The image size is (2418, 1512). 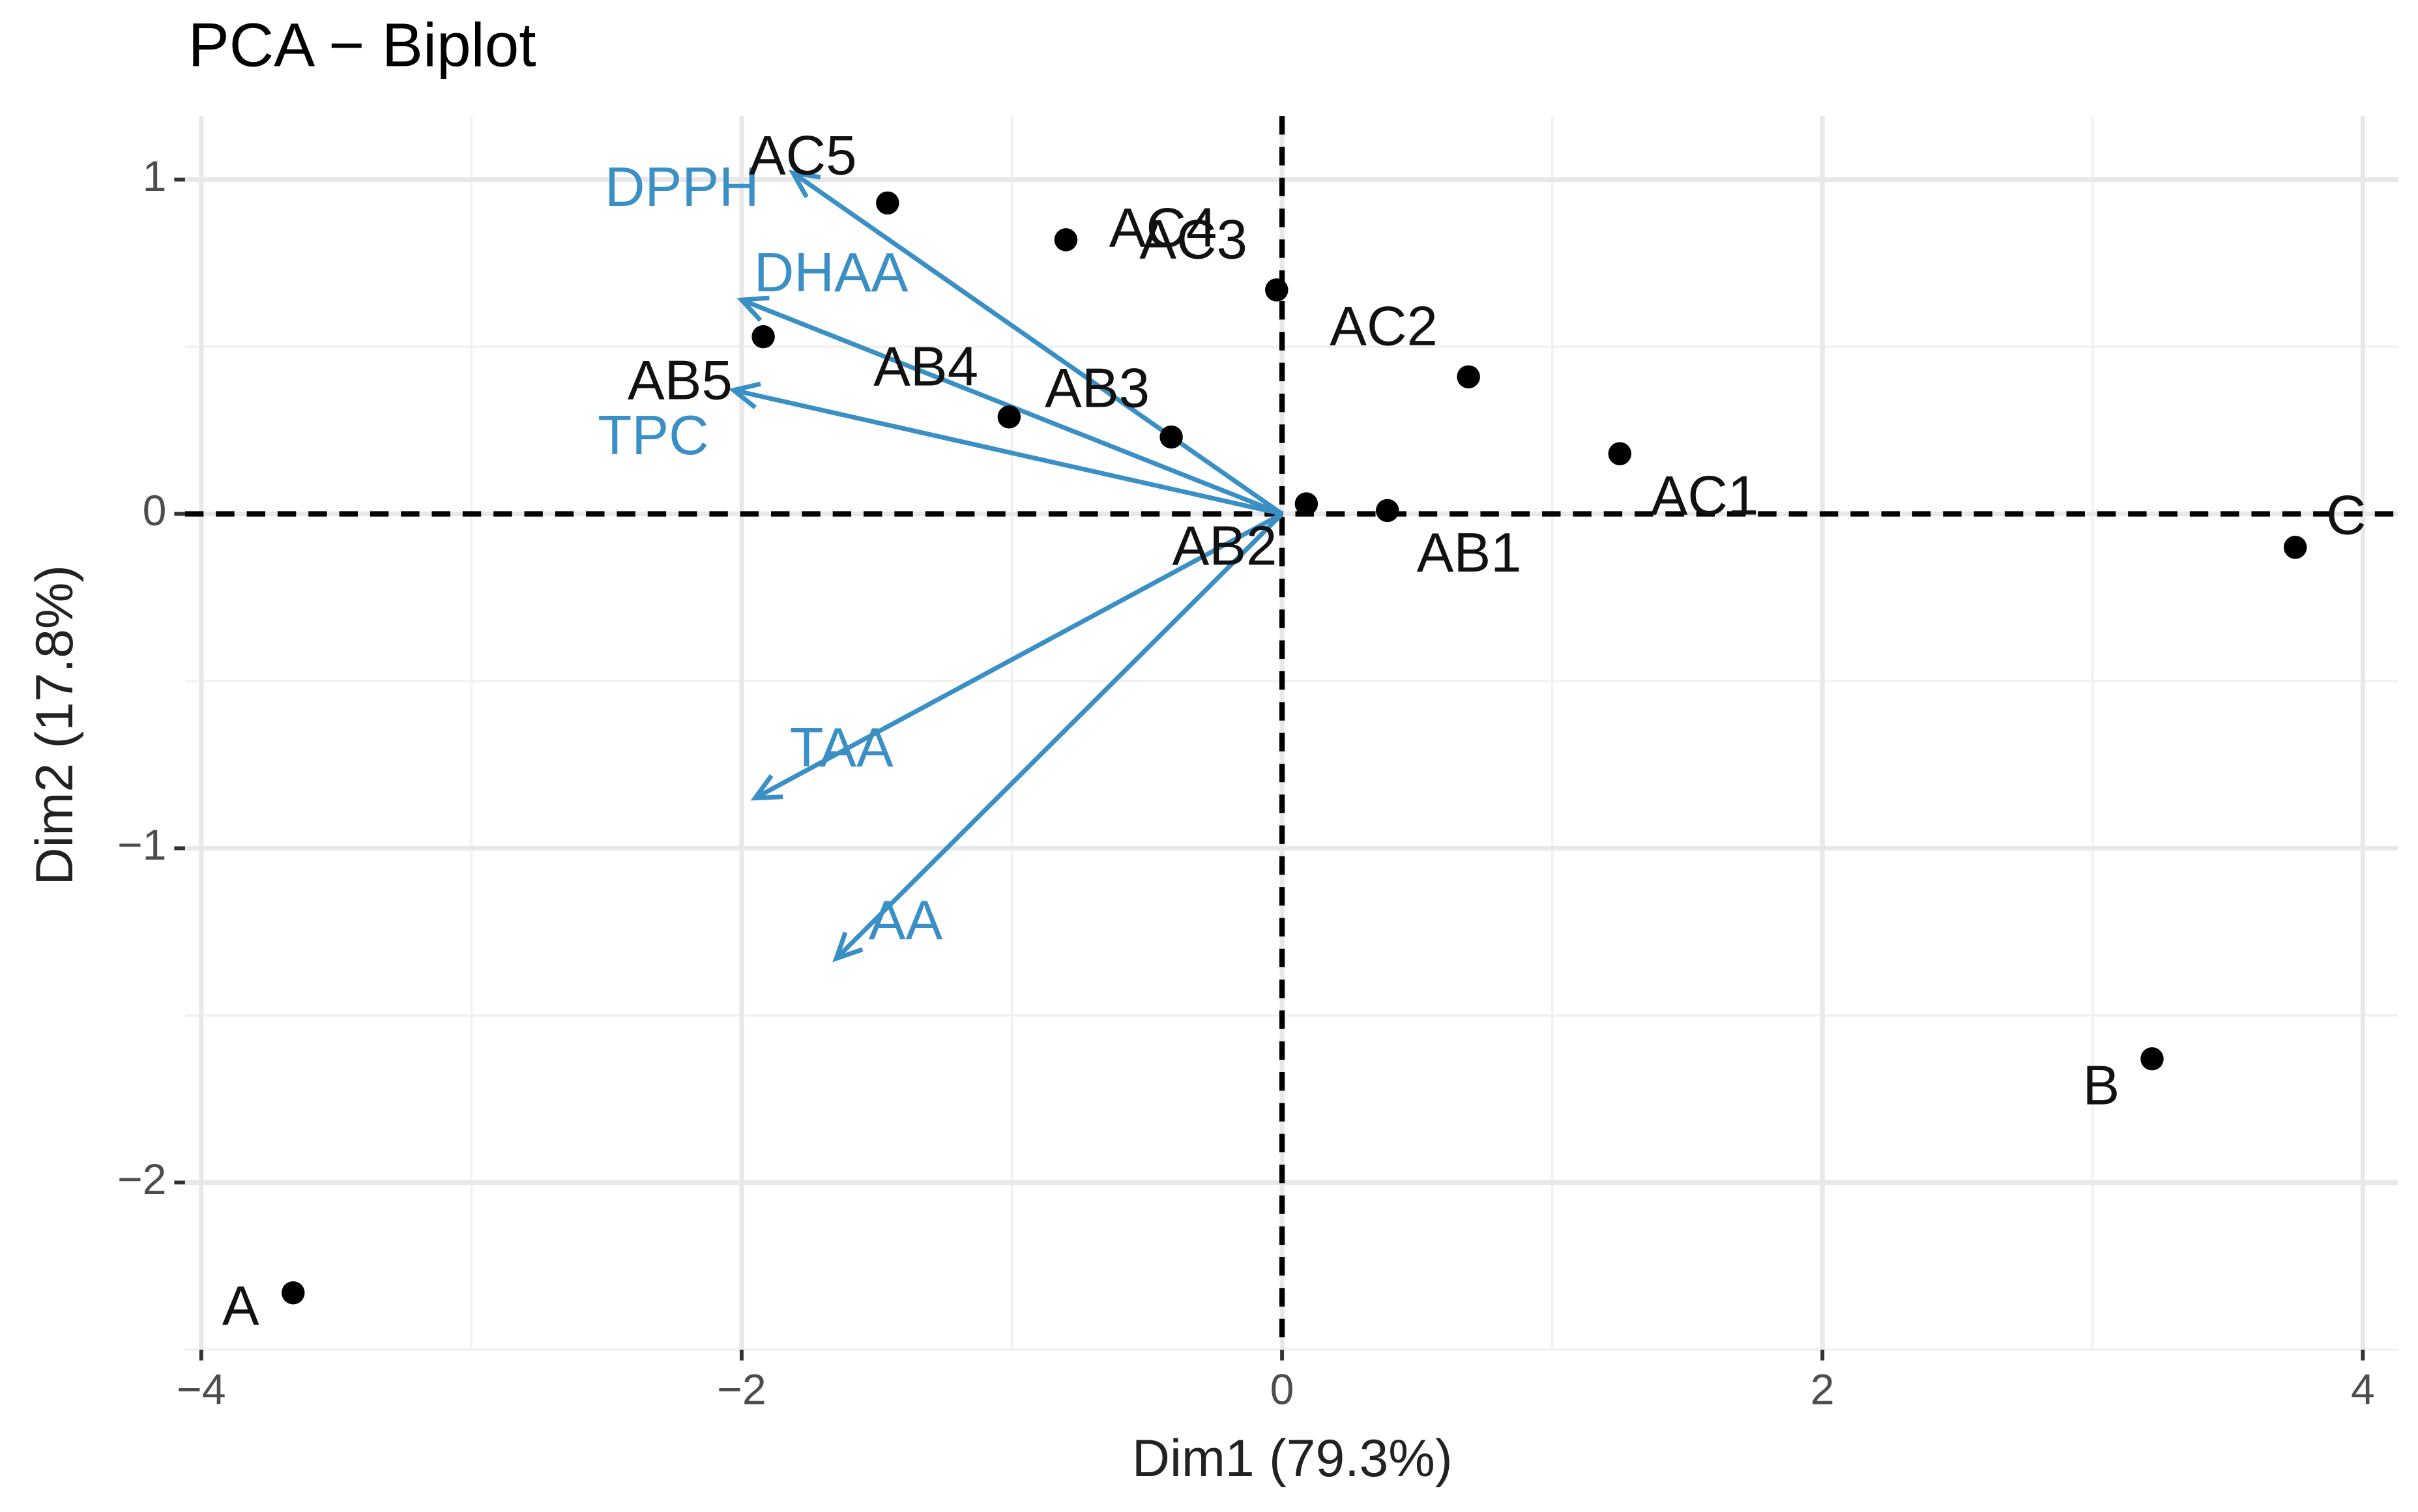 What do you see at coordinates (155, 511) in the screenshot?
I see `y-tick-label: 0` at bounding box center [155, 511].